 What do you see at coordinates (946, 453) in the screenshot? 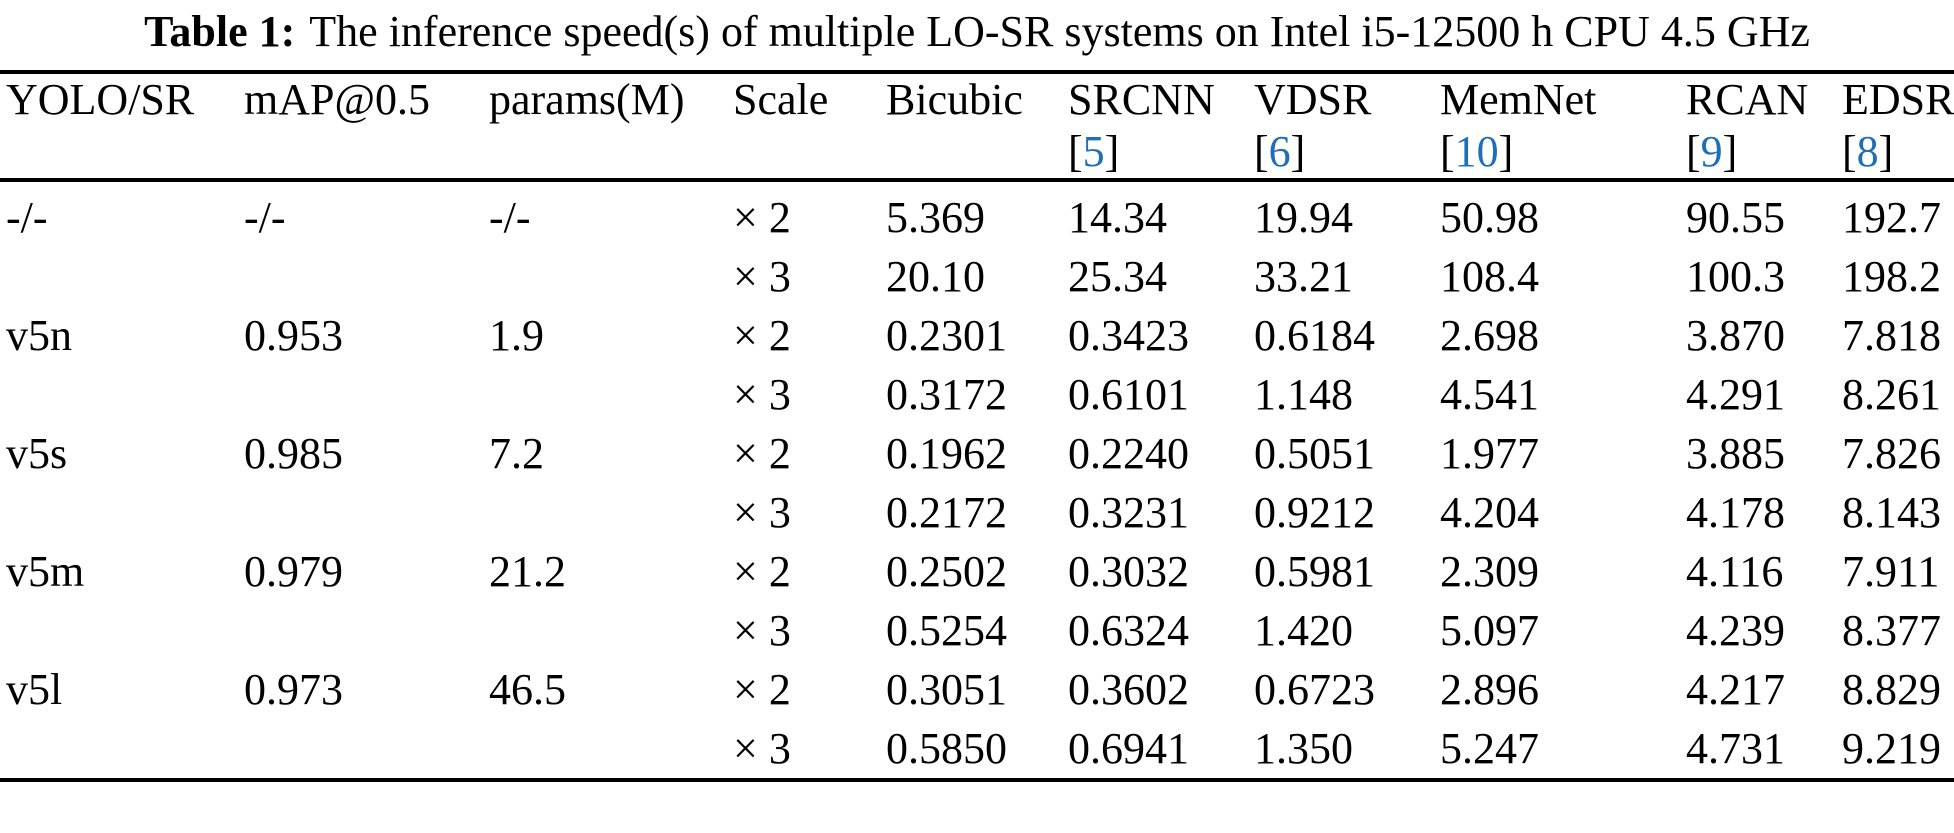
I see `table-cell: 0.1962` at bounding box center [946, 453].